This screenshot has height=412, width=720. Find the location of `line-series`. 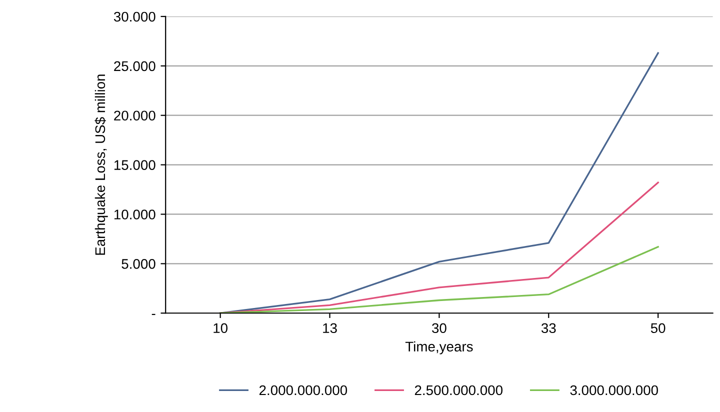

line-series is located at coordinates (439, 280).